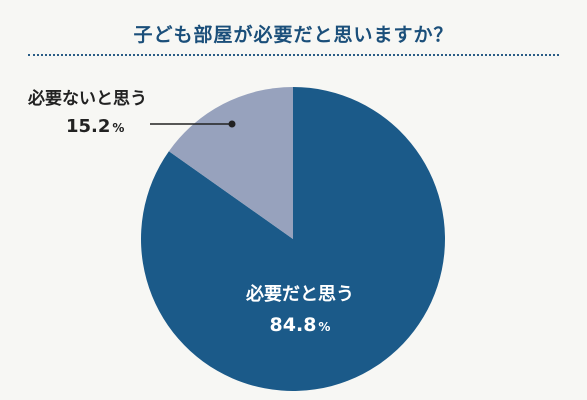 This screenshot has width=587, height=400. What do you see at coordinates (95, 126) in the screenshot?
I see `slice-value-not-needed: 15.2%` at bounding box center [95, 126].